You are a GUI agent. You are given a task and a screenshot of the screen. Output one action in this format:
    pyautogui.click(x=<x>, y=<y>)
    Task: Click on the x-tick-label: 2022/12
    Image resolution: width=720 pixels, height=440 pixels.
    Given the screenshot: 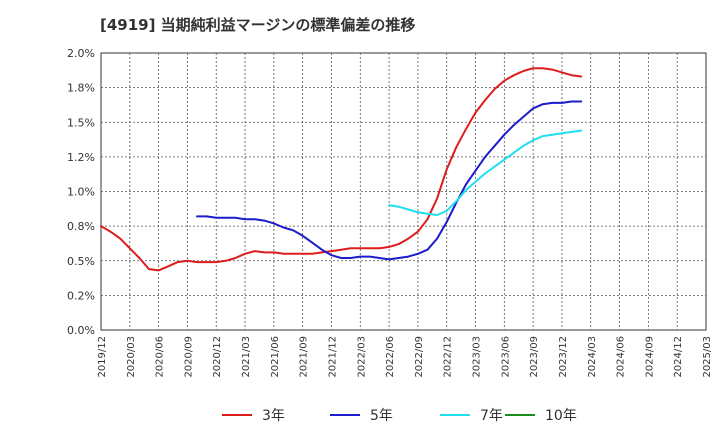 What is the action you would take?
    pyautogui.click(x=448, y=357)
    